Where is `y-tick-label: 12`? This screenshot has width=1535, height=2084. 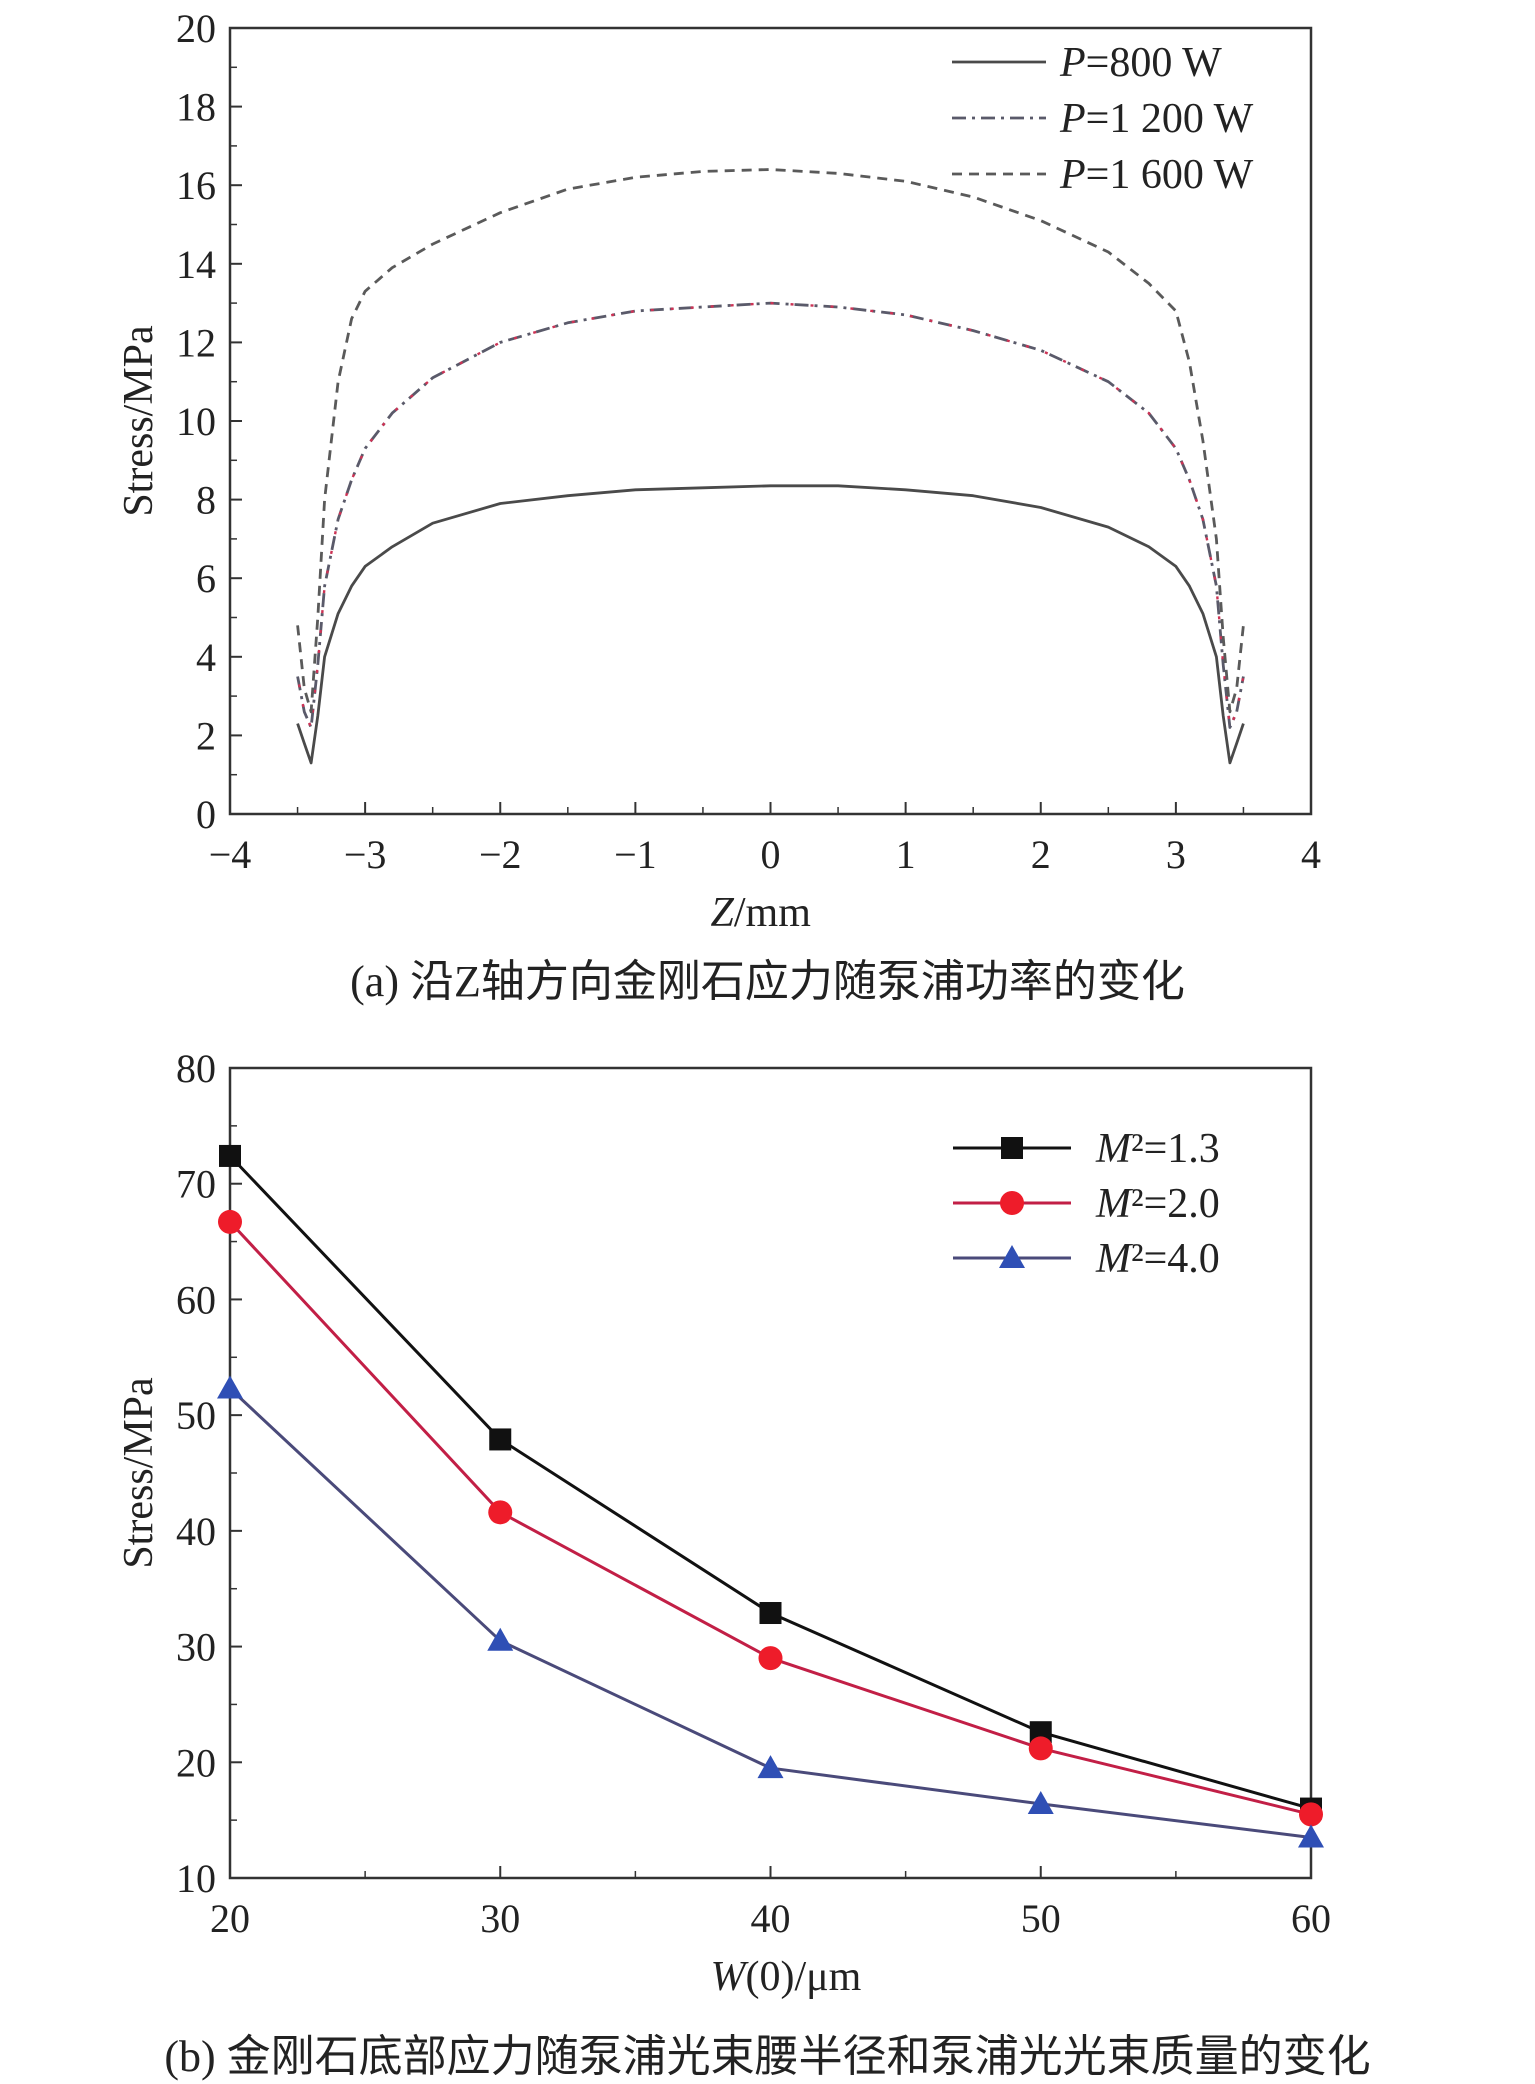 y-tick-label: 12 is located at coordinates (196, 342).